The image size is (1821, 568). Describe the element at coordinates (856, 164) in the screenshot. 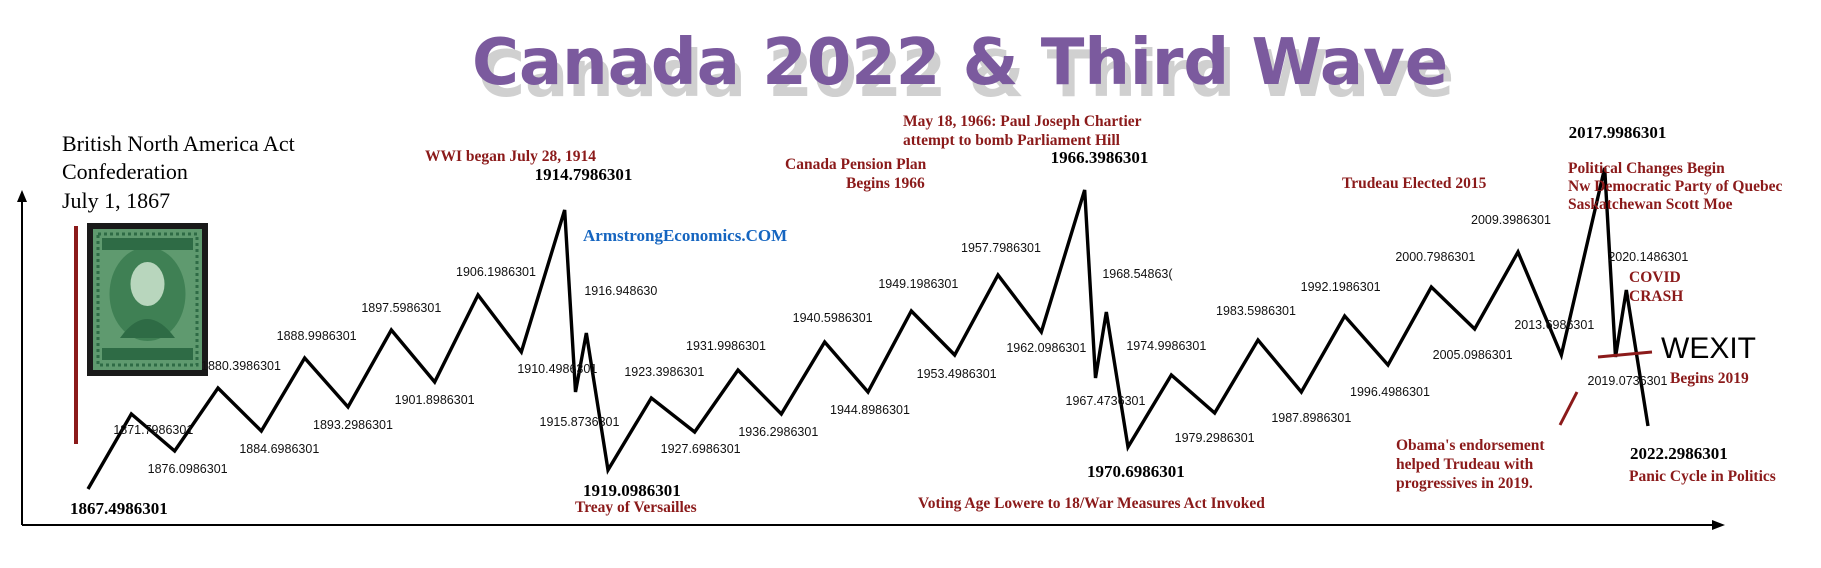

I see `annotation-pension-1: Canada Pension Plan` at that location.